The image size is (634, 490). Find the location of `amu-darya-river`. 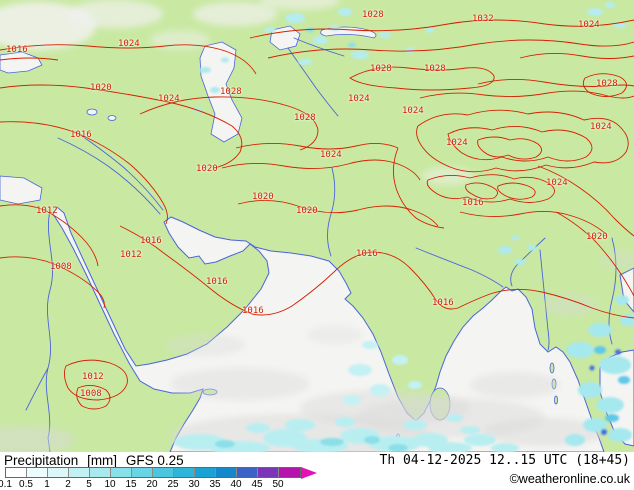

amu-darya-river is located at coordinates (313, 82).